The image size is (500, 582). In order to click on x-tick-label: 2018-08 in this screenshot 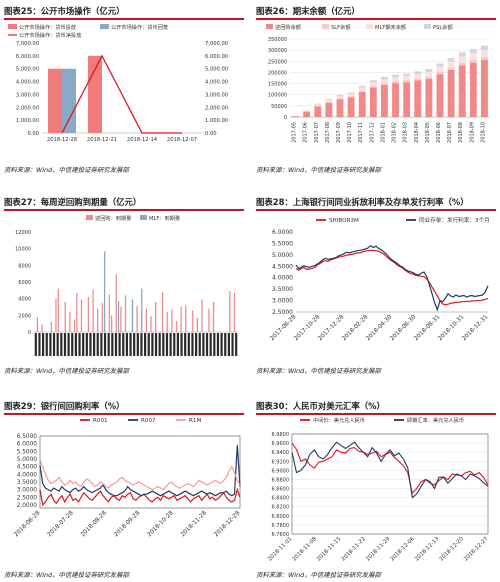, I will do `click(461, 132)`.